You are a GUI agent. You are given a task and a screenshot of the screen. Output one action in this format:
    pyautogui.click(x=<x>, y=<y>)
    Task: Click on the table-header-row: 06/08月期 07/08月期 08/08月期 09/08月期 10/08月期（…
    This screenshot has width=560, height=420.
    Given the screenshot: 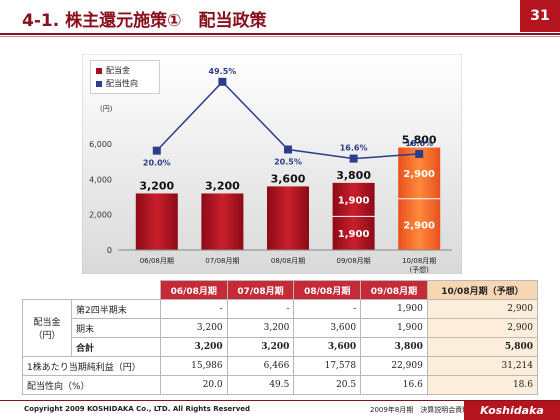 What is the action you would take?
    pyautogui.click(x=280, y=290)
    